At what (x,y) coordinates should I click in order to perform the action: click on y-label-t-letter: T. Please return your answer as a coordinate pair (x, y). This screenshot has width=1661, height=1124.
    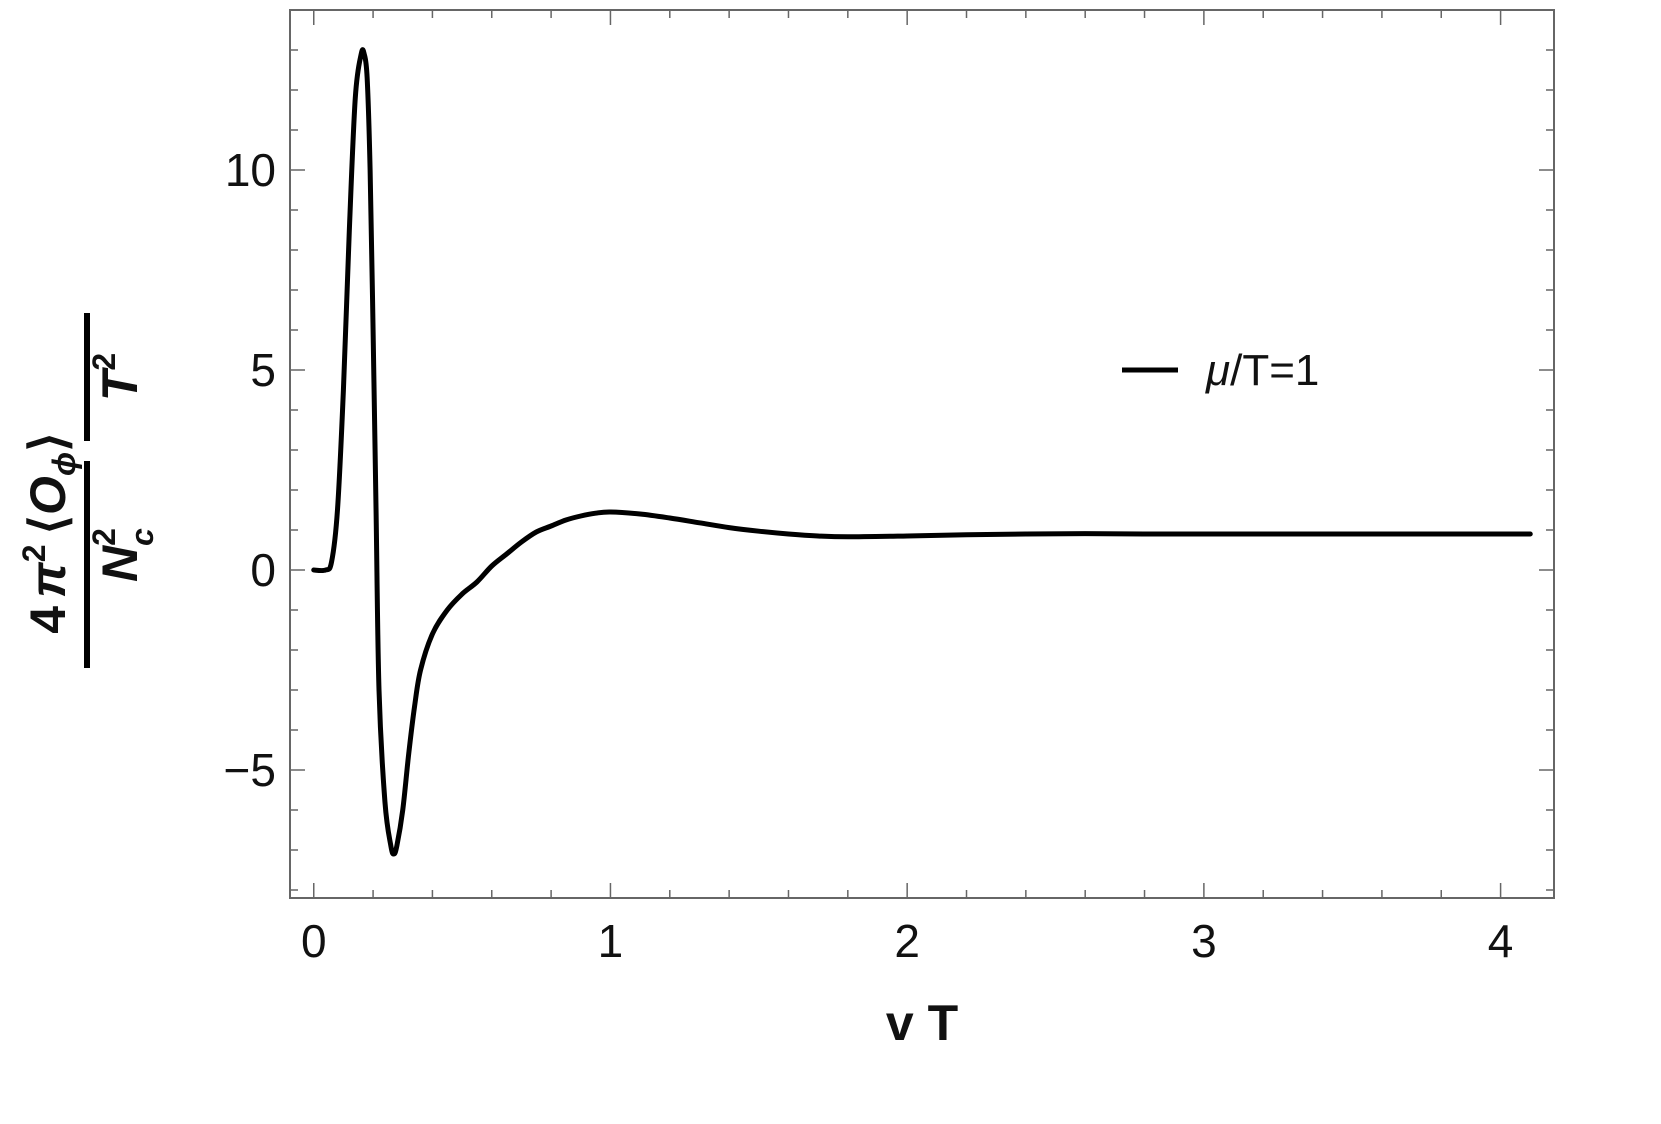
    Looking at the image, I should click on (120, 383).